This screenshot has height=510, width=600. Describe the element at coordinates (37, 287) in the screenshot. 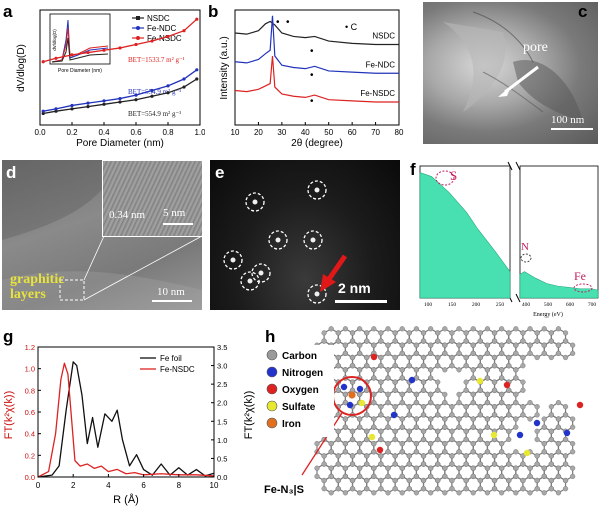

I see `graphitic-layers-label: graphitic layers` at that location.